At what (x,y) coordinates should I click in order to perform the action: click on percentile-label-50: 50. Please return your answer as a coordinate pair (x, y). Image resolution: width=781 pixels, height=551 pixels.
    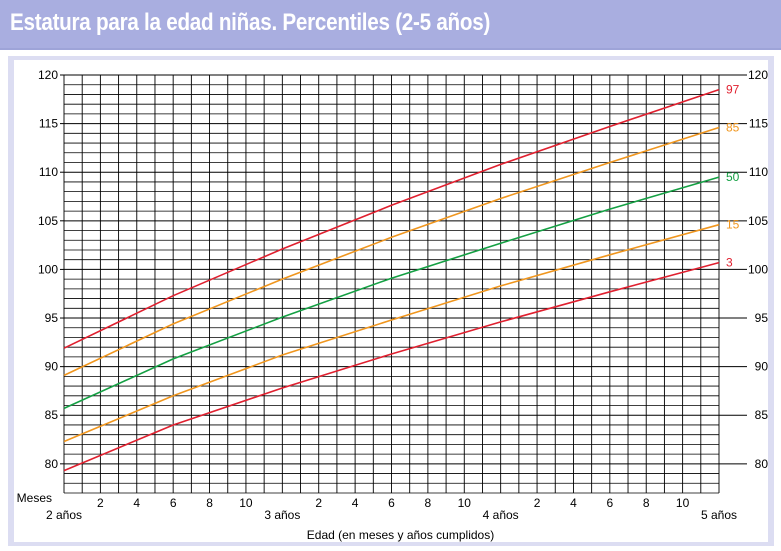
    Looking at the image, I should click on (733, 177).